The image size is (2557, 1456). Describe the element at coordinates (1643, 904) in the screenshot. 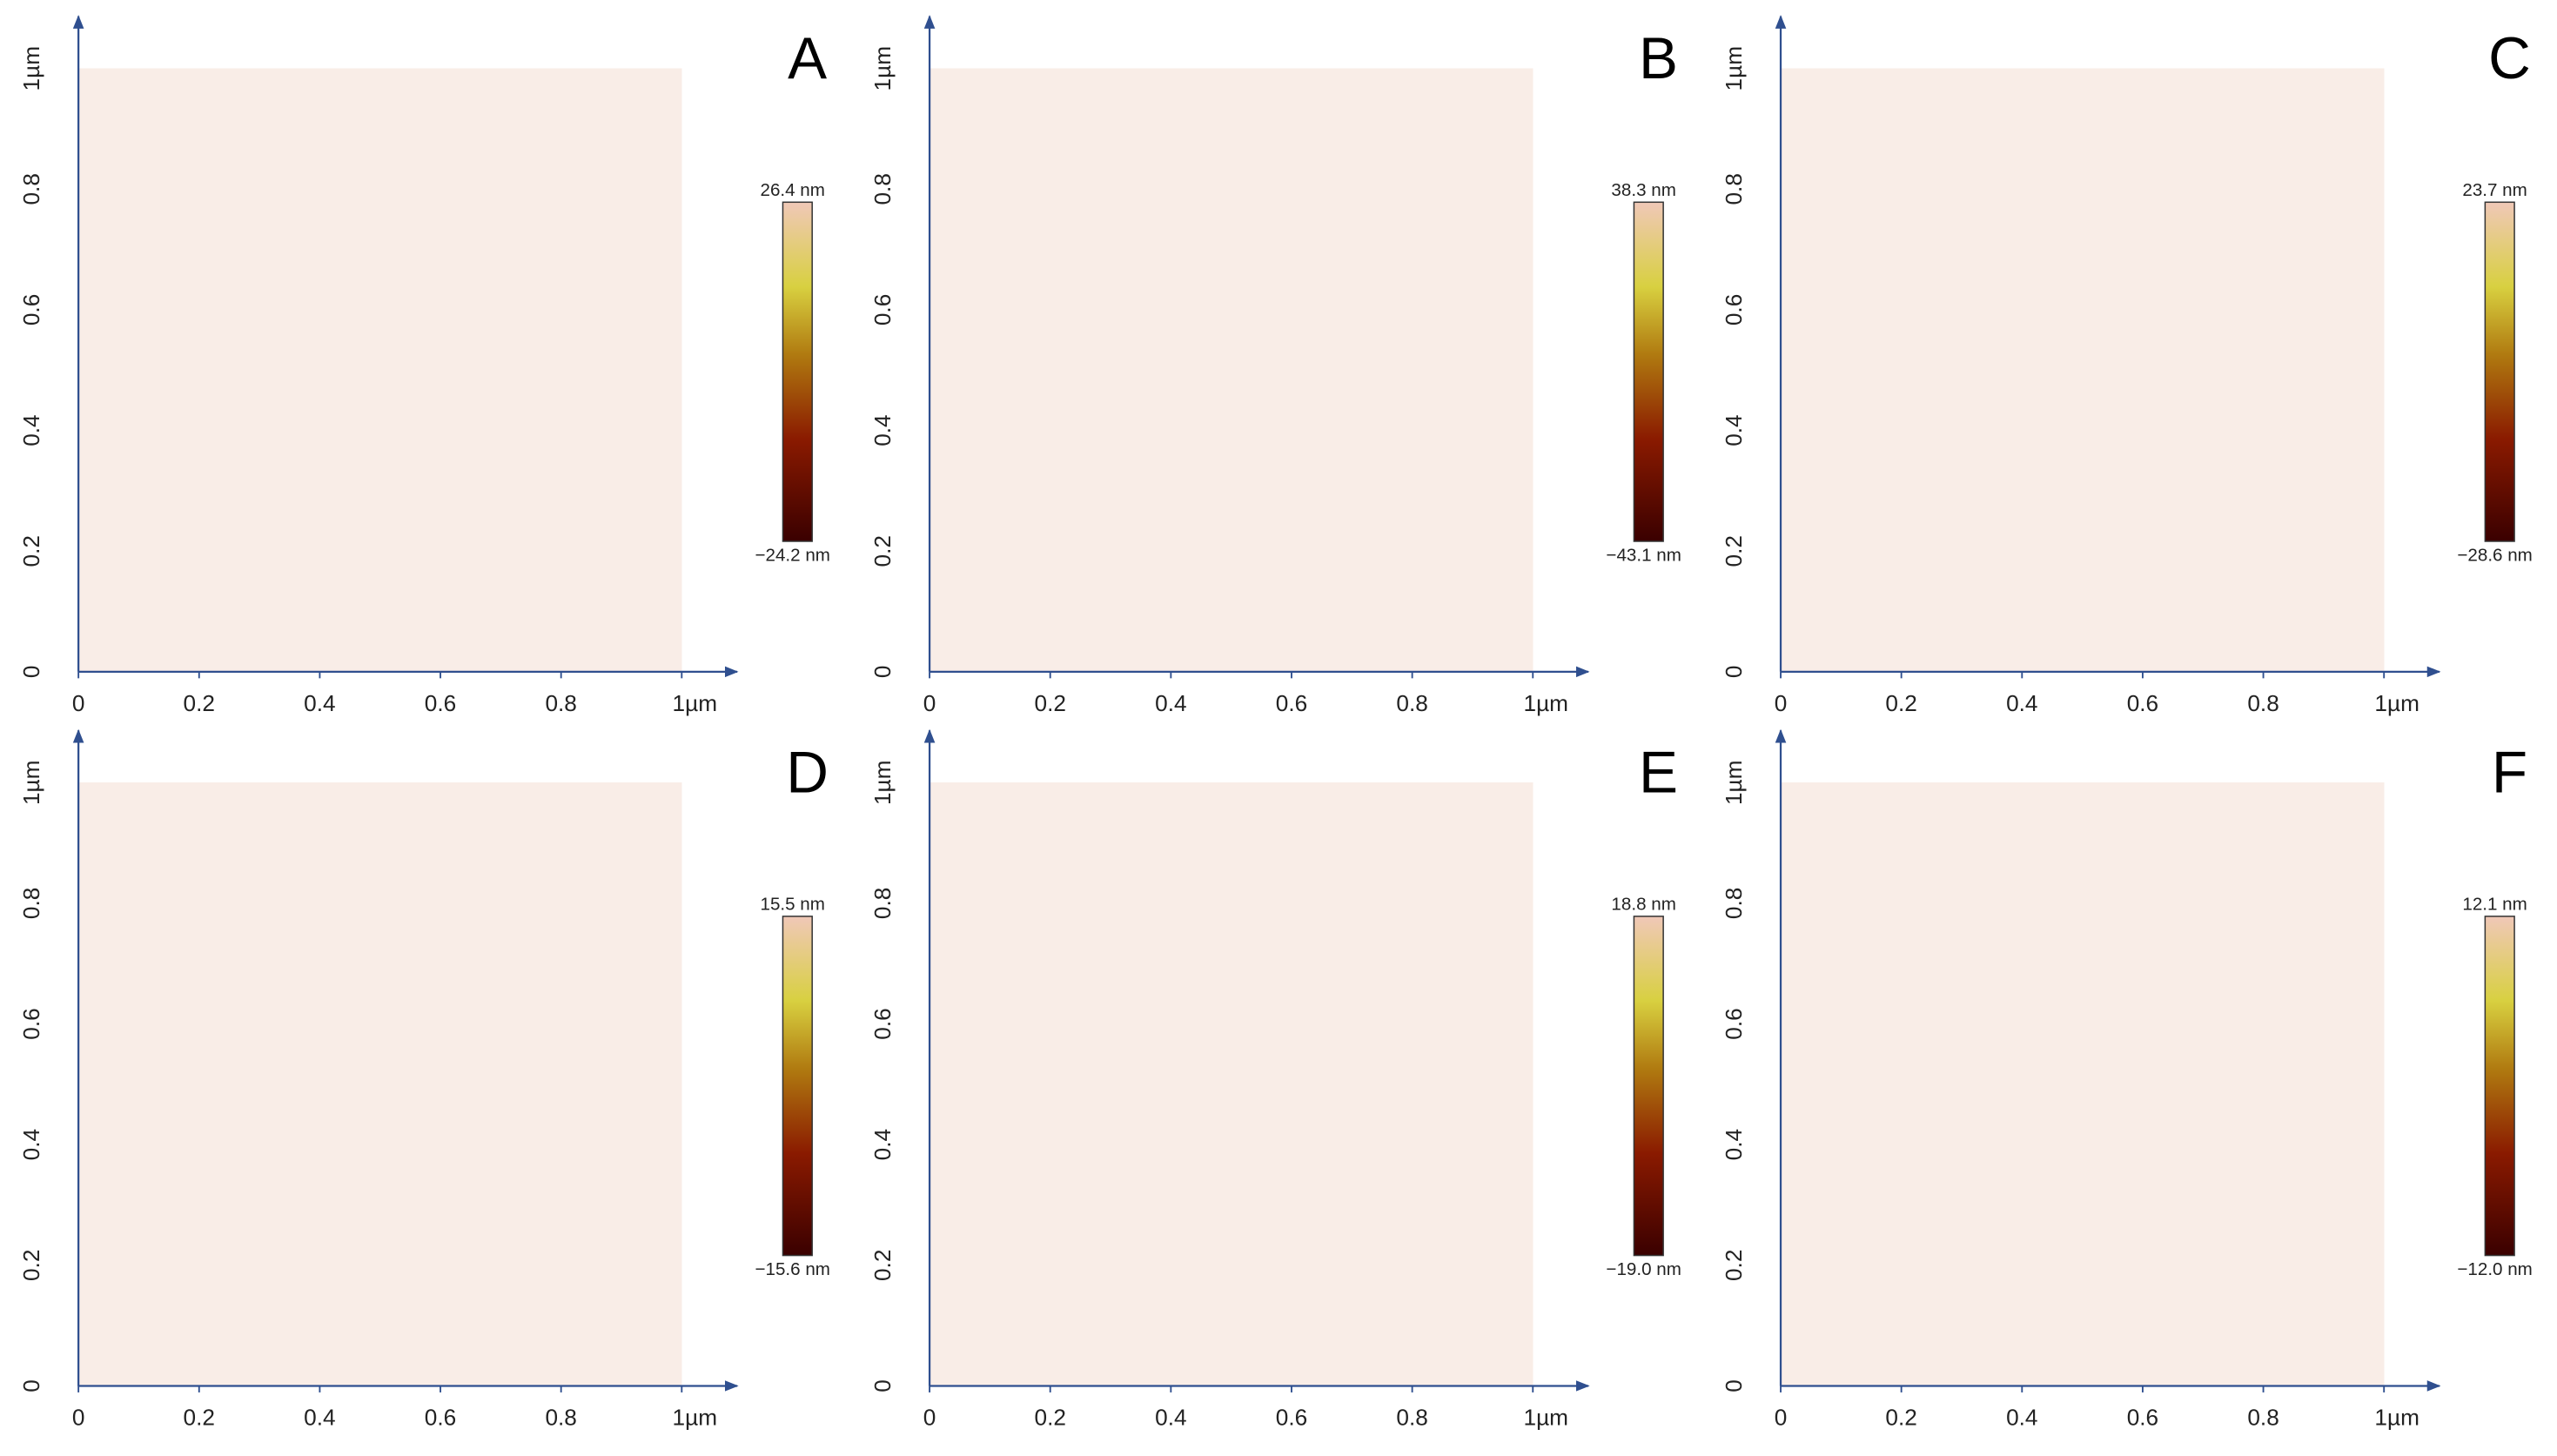

I see `colorbar-max: 18.8 nm` at that location.